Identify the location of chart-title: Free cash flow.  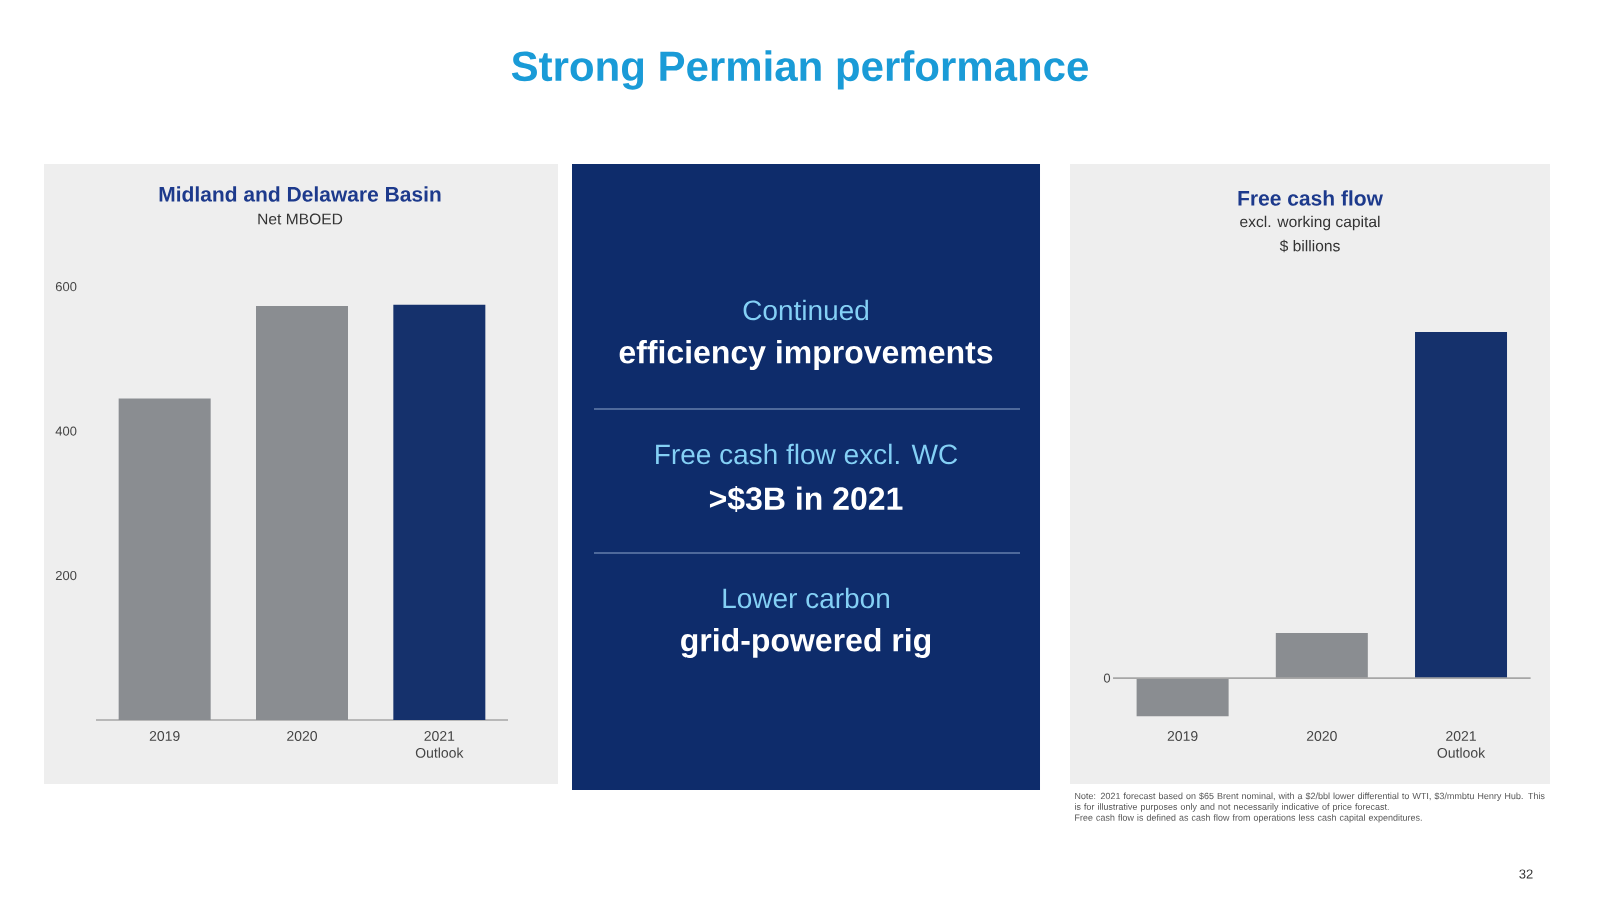
(1310, 198).